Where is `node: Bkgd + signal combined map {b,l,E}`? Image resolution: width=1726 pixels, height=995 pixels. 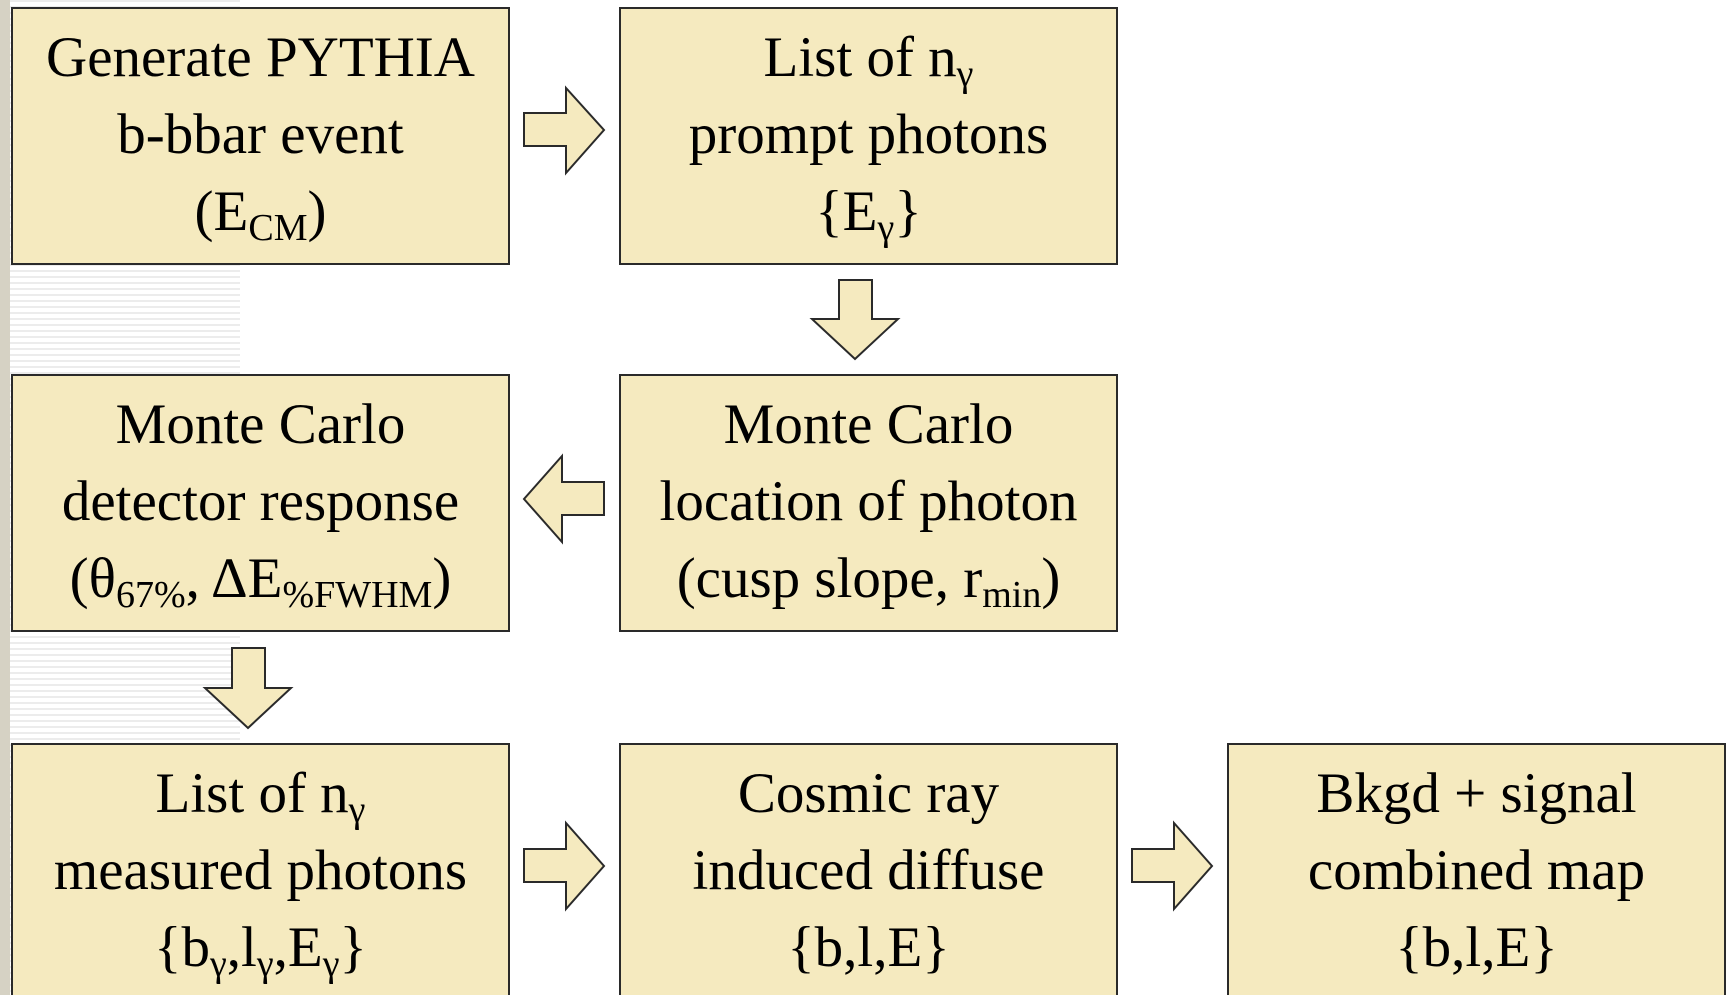 node: Bkgd + signal combined map {b,l,E} is located at coordinates (1476, 869).